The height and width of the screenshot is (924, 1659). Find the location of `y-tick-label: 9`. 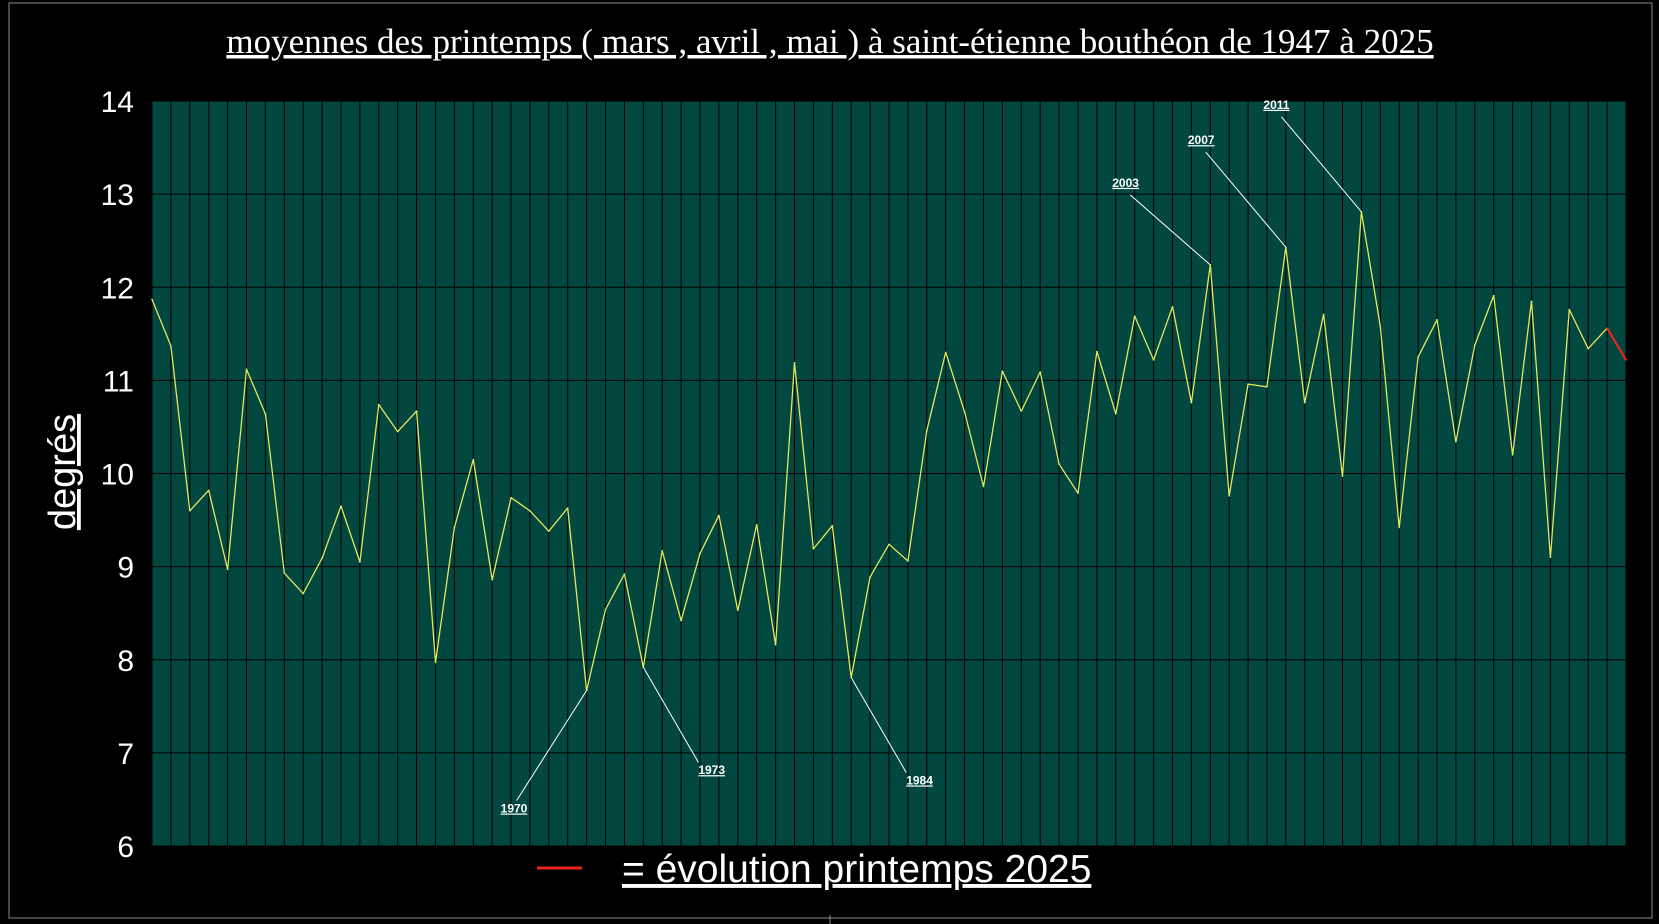

y-tick-label: 9 is located at coordinates (125, 568).